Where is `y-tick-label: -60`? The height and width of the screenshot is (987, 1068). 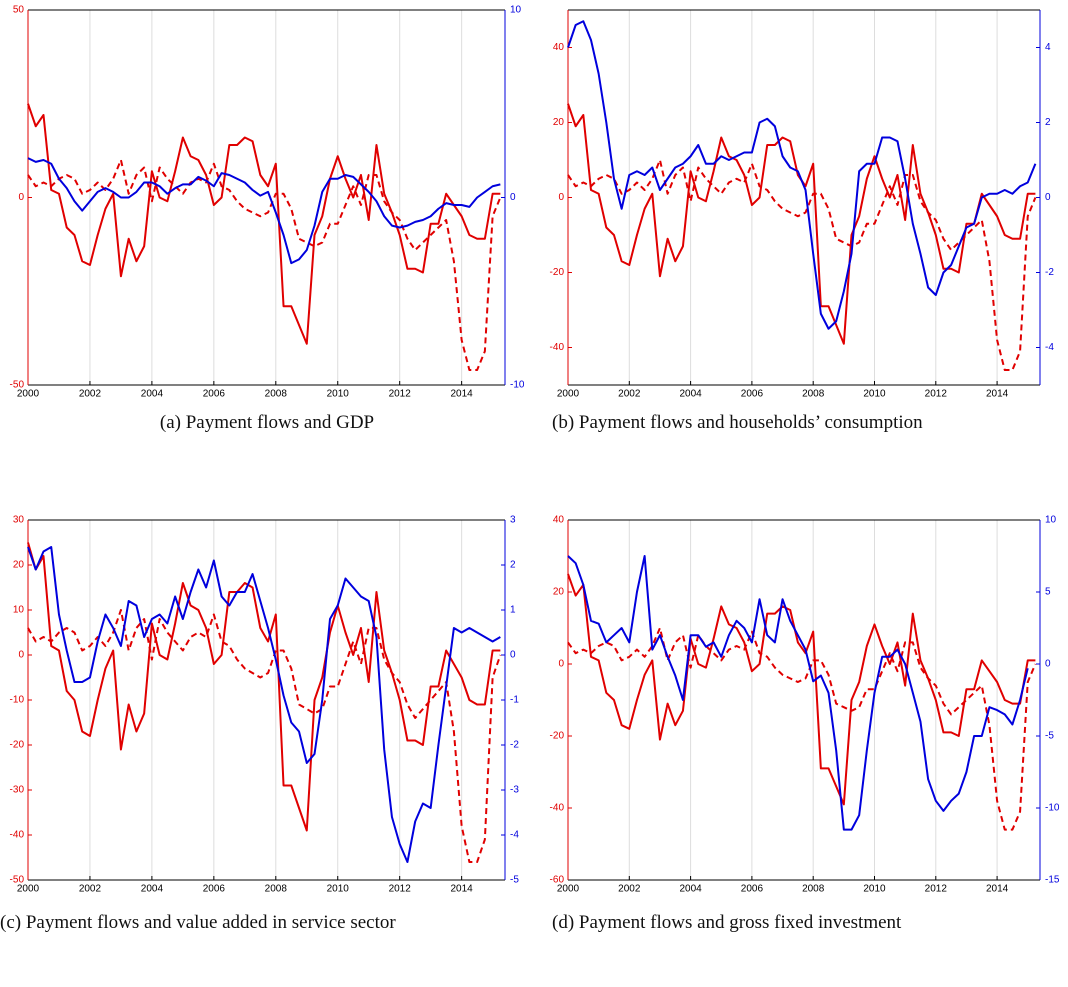
y-tick-label: -60 is located at coordinates (557, 880).